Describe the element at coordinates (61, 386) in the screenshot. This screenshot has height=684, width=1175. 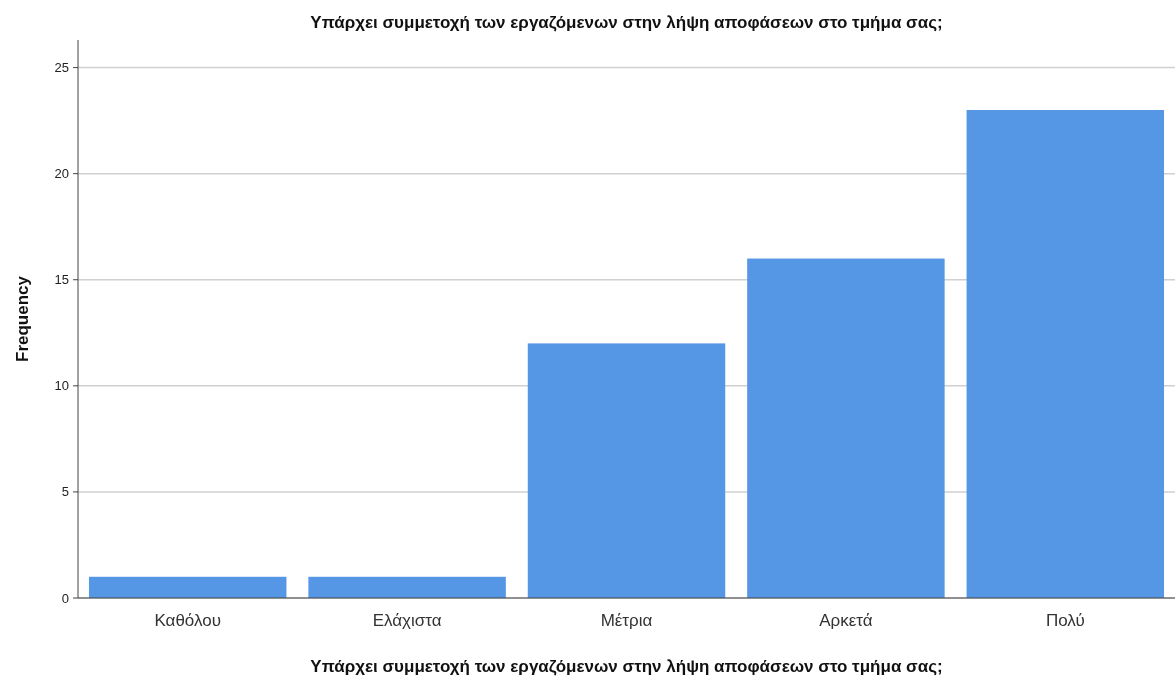
I see `y-tick-label: 10` at that location.